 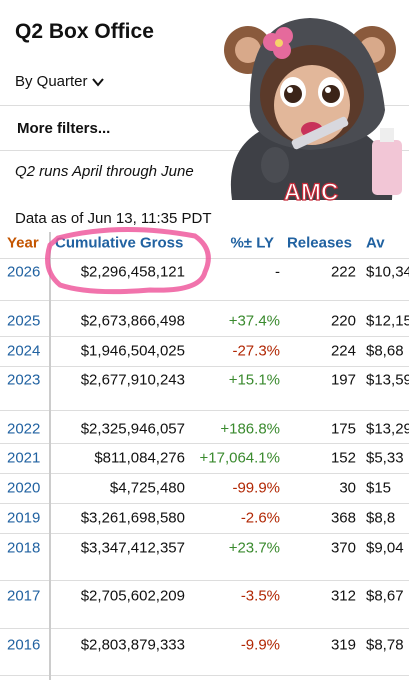 I want to click on change-ly: +23.7%, so click(x=254, y=548).